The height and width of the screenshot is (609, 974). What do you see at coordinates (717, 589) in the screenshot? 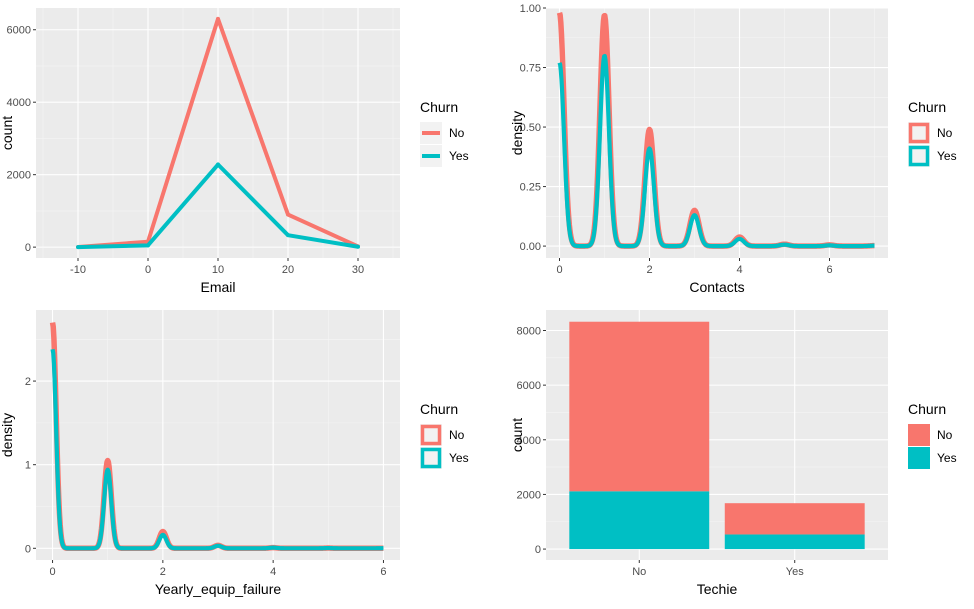
I see `x-axis-title: Techie` at bounding box center [717, 589].